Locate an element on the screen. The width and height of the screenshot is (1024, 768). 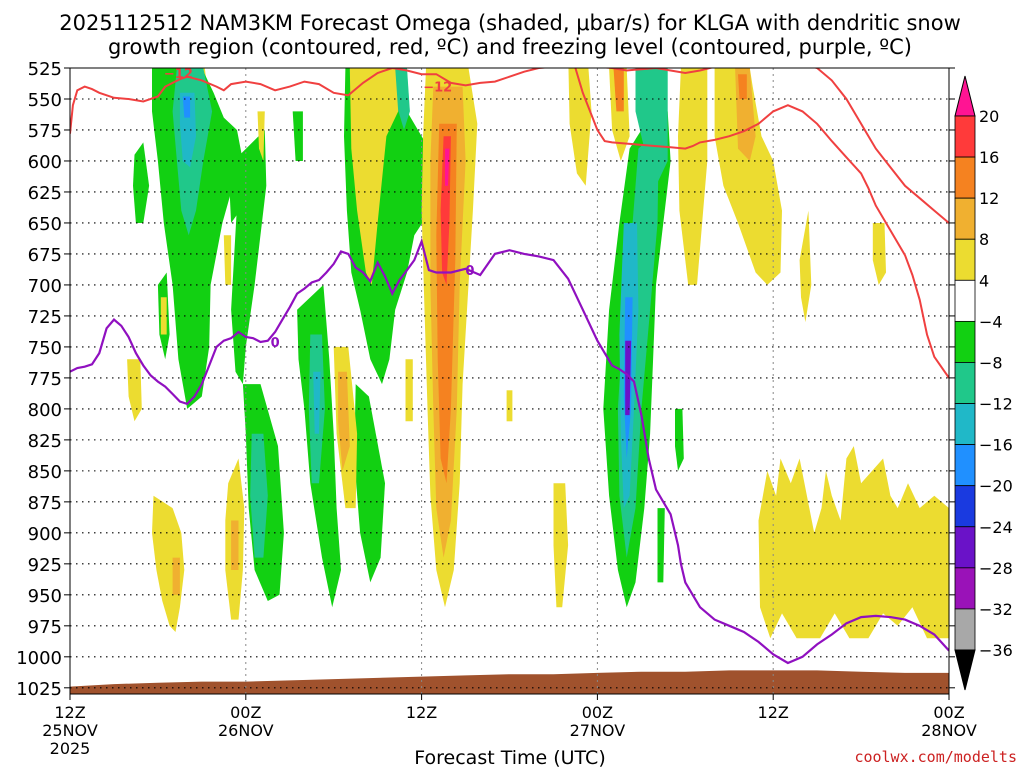
colorbar-label: 12 is located at coordinates (989, 198).